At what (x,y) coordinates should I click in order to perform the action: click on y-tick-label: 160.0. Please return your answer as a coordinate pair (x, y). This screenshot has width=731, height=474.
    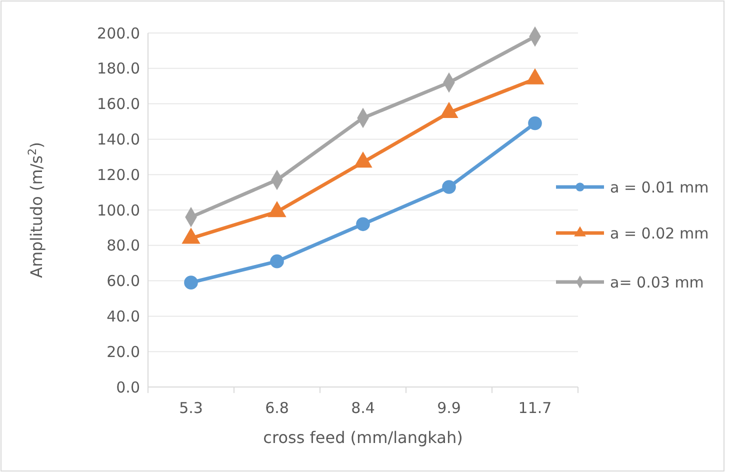
    Looking at the image, I should click on (118, 104).